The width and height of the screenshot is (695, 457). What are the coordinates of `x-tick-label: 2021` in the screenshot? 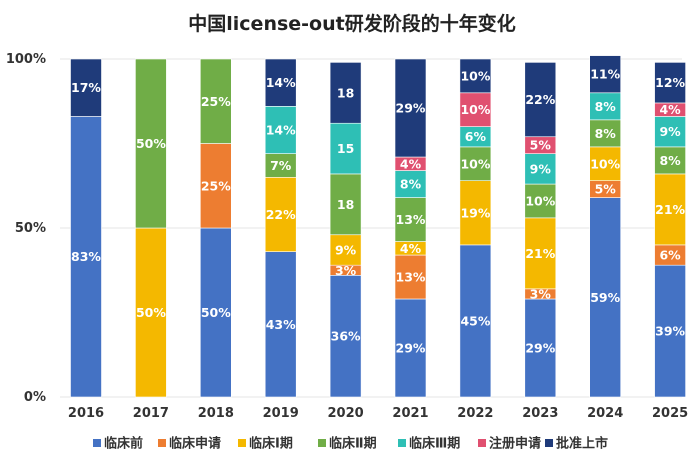 It's located at (410, 413).